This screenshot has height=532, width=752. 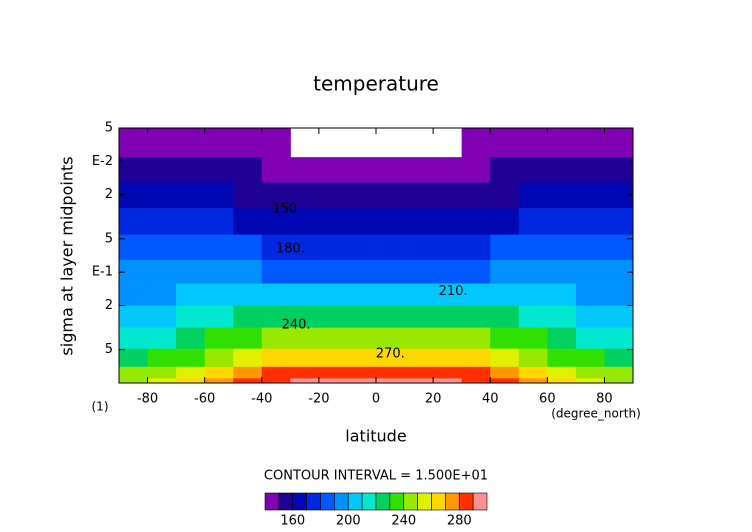 I want to click on x-tick-label: -80, so click(x=147, y=399).